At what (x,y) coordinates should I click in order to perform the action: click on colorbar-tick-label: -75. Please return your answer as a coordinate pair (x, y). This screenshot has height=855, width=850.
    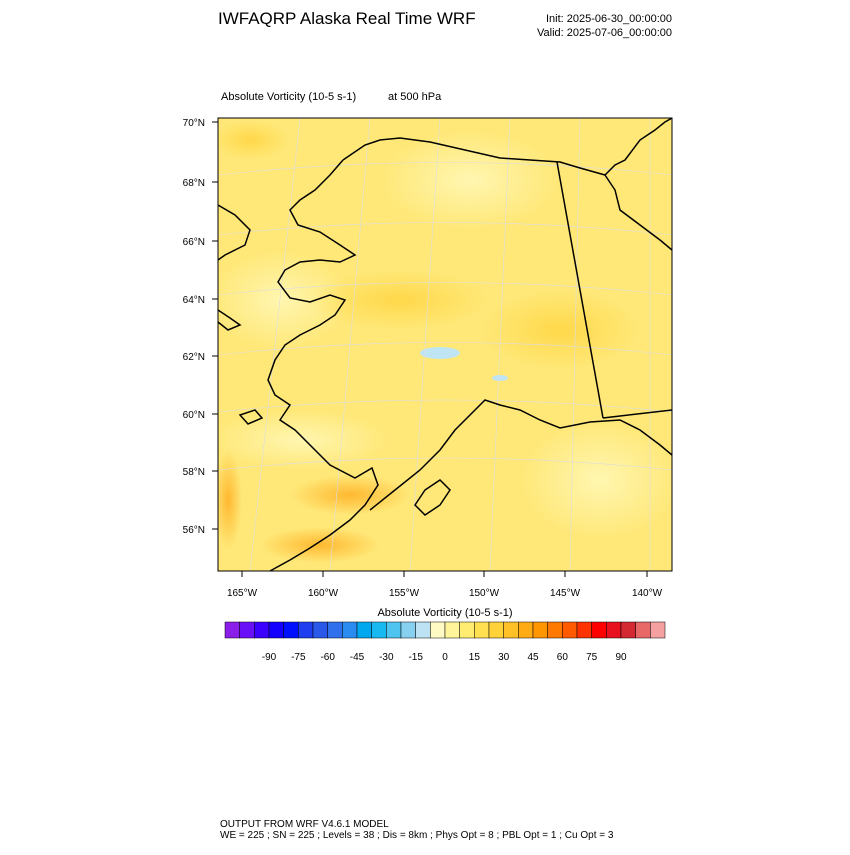
    Looking at the image, I should click on (298, 657).